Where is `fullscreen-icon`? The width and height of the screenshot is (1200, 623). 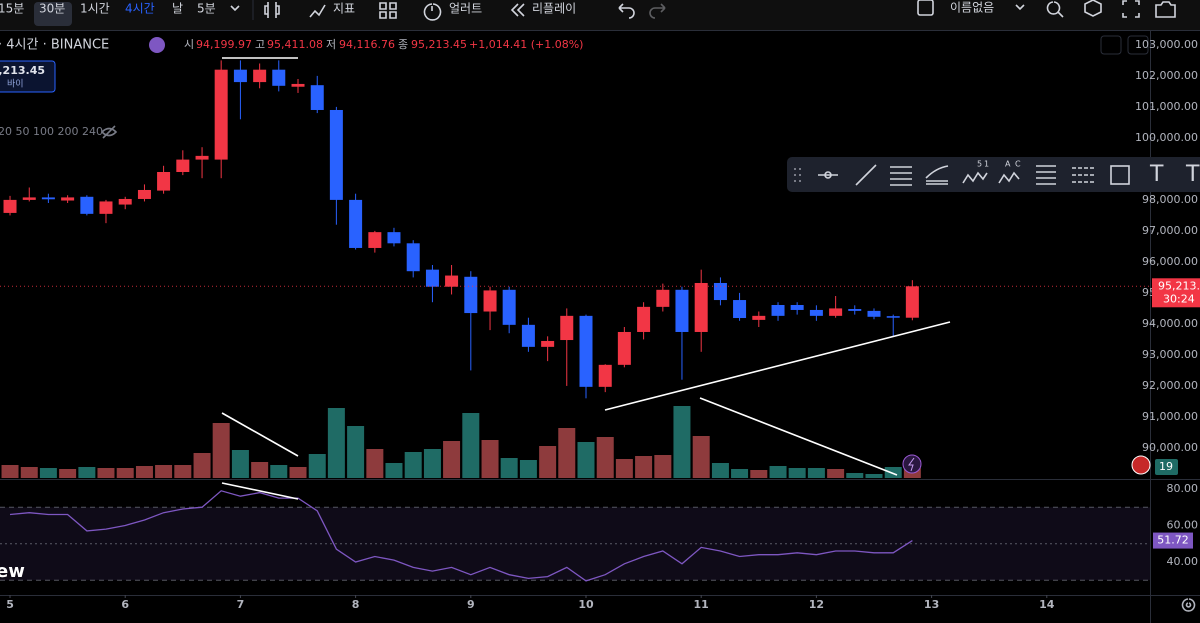 fullscreen-icon is located at coordinates (1131, 9).